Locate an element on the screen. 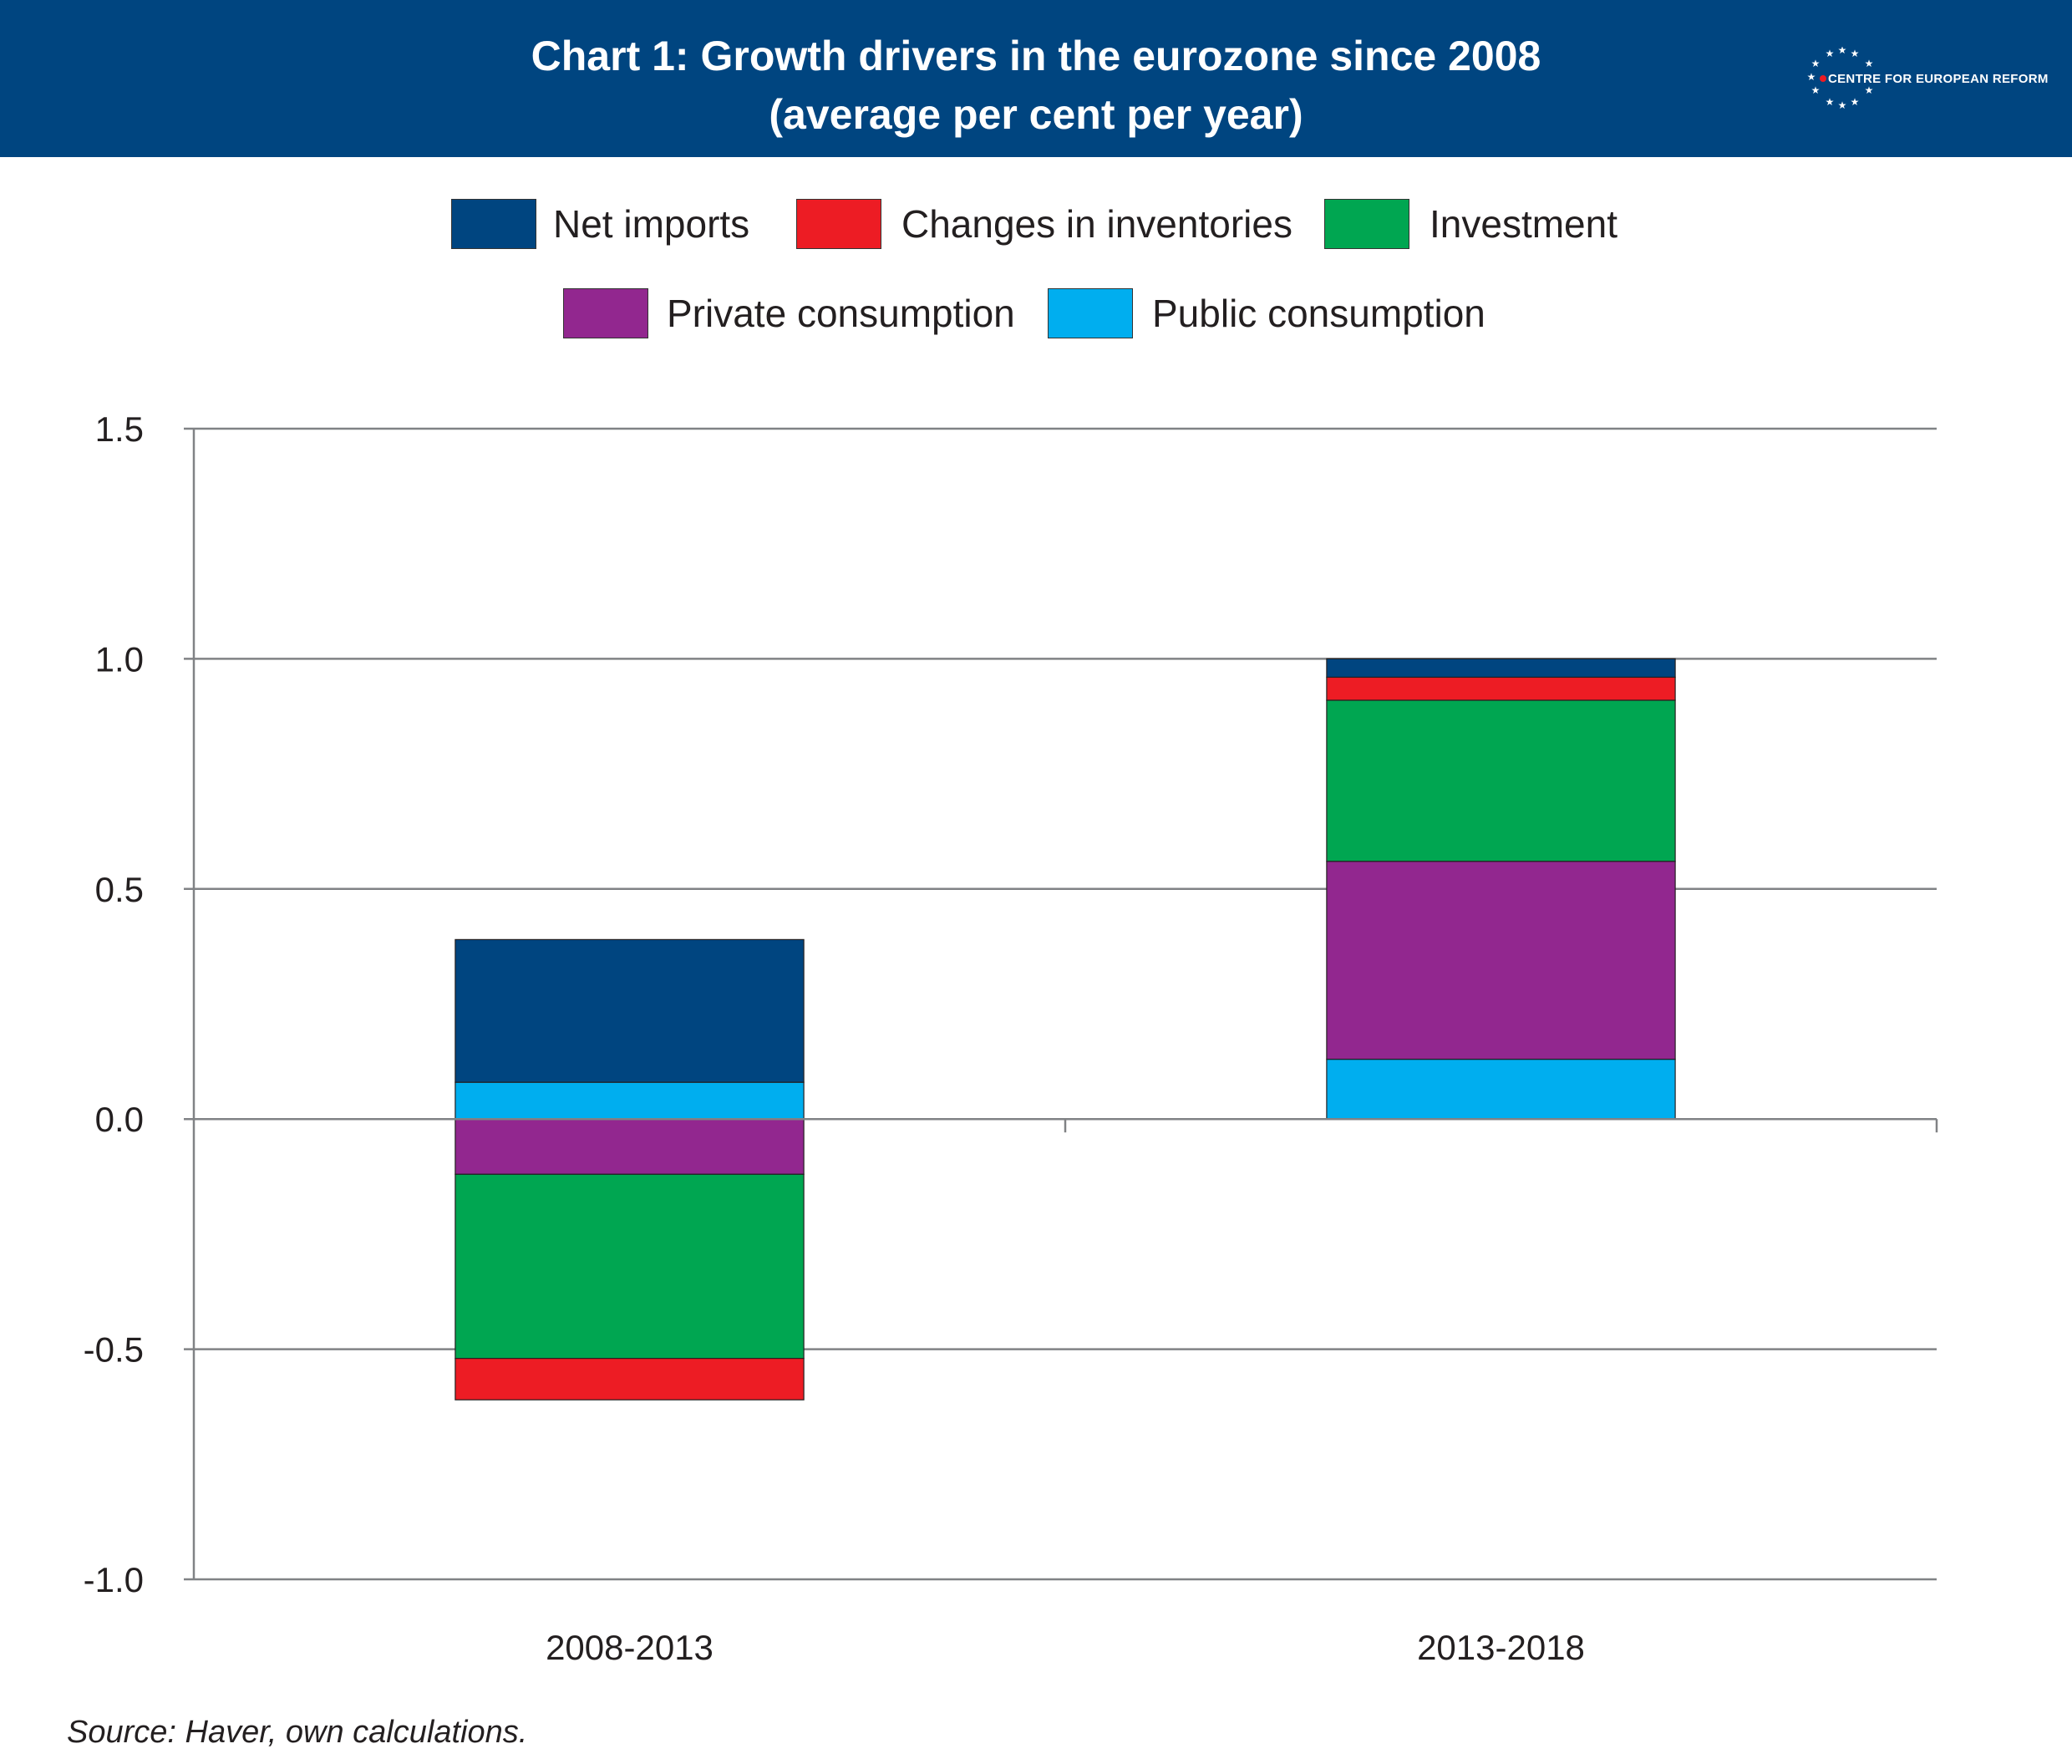 Image resolution: width=2072 pixels, height=1764 pixels. y-tick-label: -0.5 is located at coordinates (114, 1350).